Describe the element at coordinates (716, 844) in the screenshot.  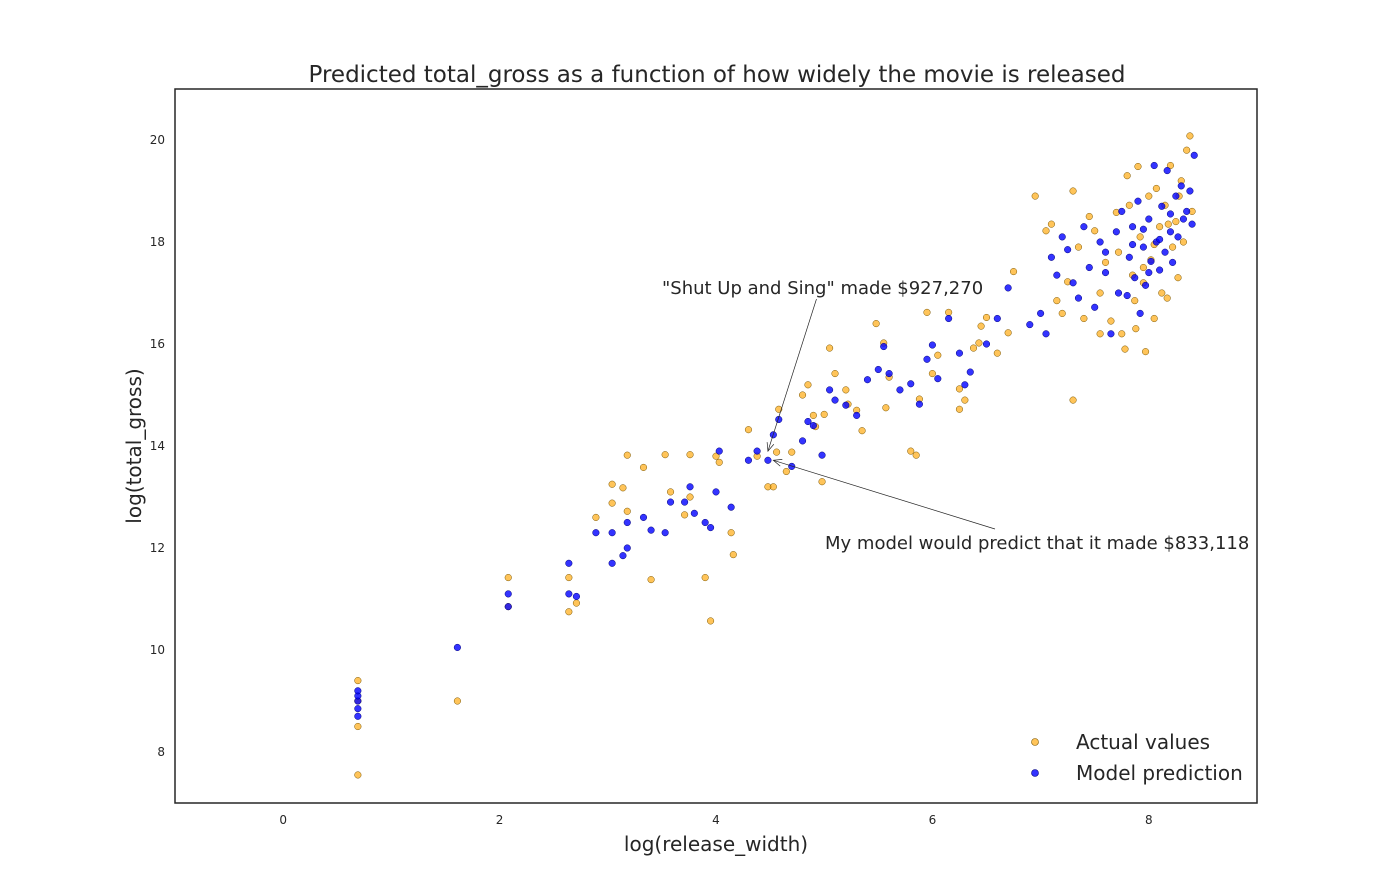
I see `x-axis-label: log(release_width)` at that location.